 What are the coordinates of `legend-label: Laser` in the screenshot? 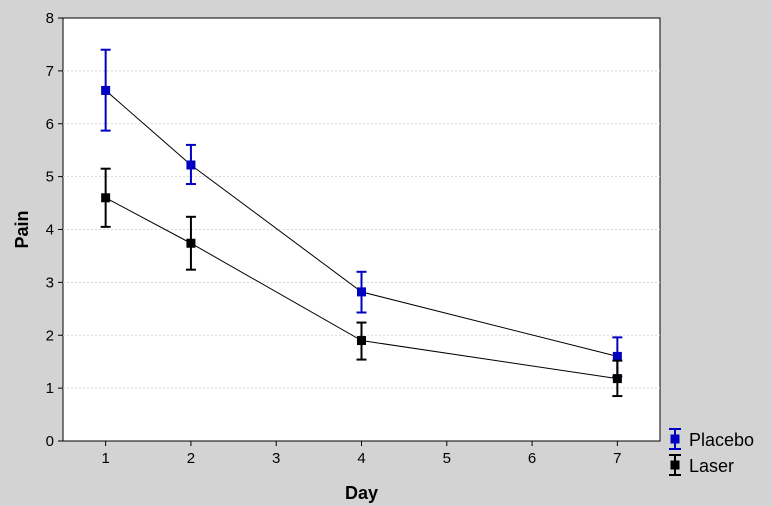 It's located at (711, 466).